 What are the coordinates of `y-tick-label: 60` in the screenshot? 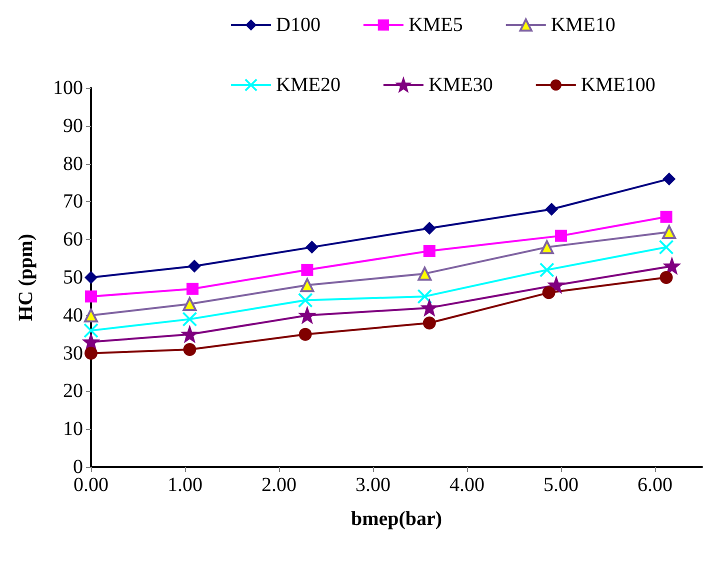 It's located at (73, 239).